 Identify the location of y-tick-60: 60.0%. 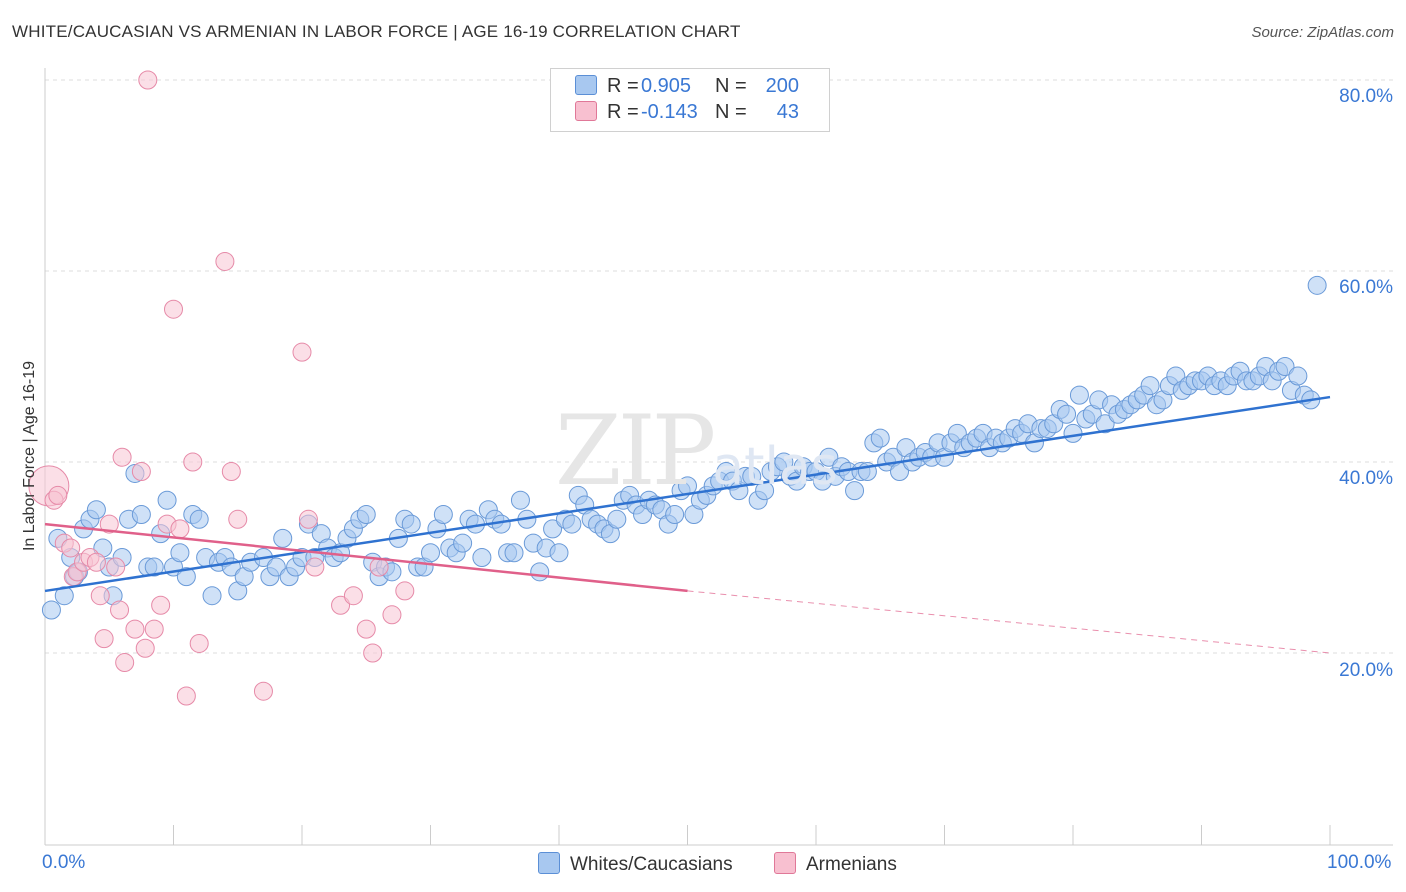
(1366, 287).